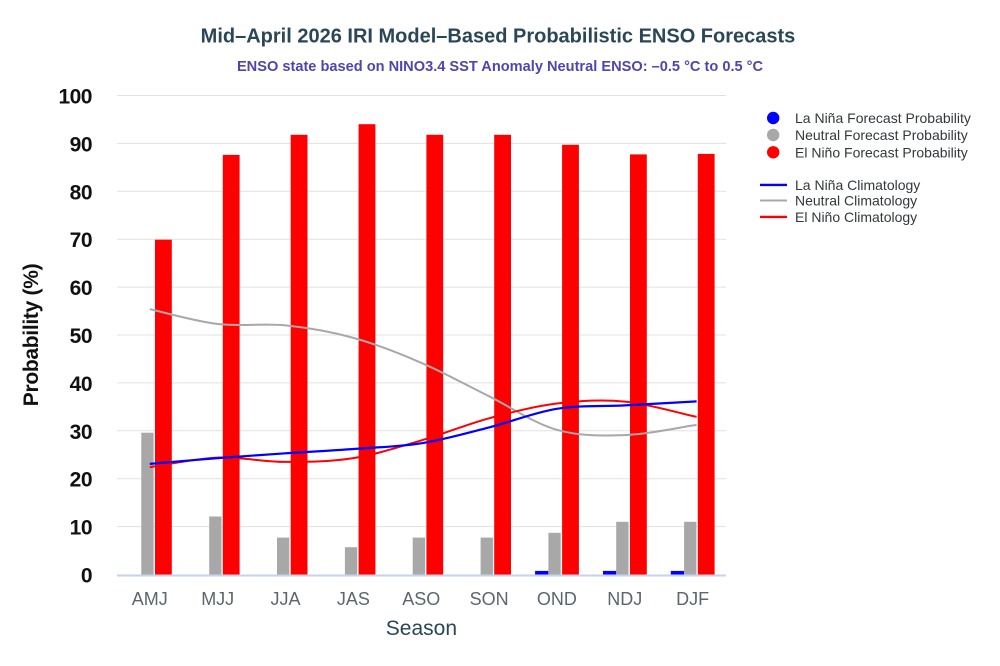 The image size is (1000, 666). What do you see at coordinates (421, 628) in the screenshot?
I see `svg-text: Season` at bounding box center [421, 628].